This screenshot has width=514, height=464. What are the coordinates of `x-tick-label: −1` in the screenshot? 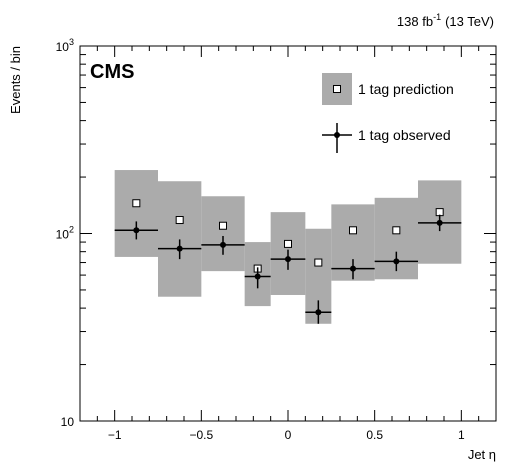 It's located at (115, 435).